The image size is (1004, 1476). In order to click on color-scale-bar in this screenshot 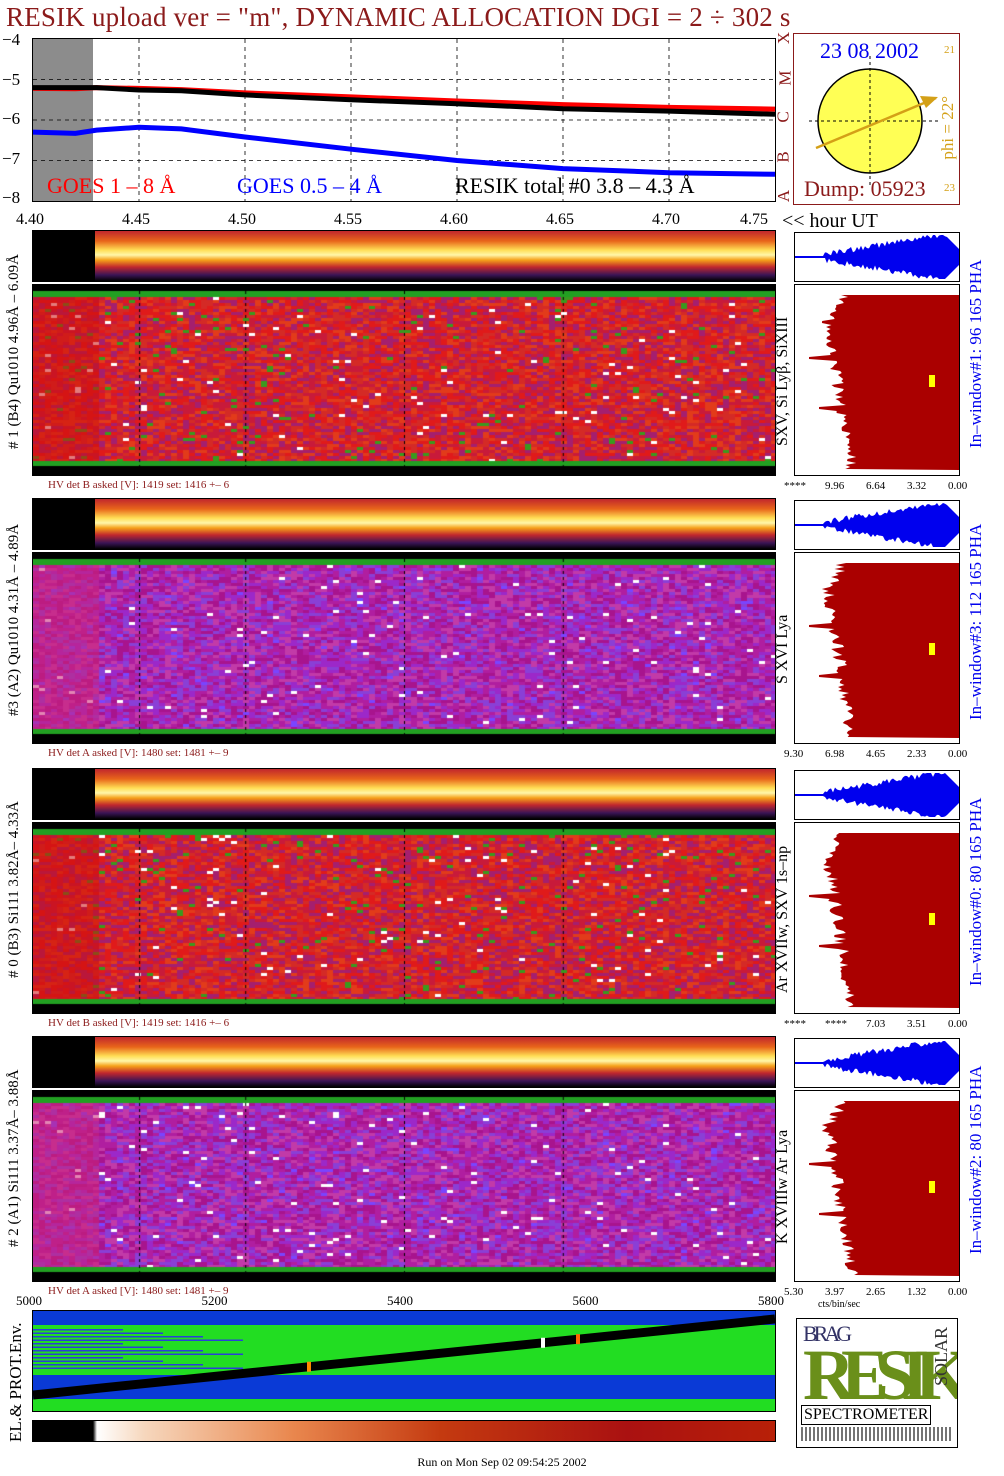, I will do `click(404, 1431)`.